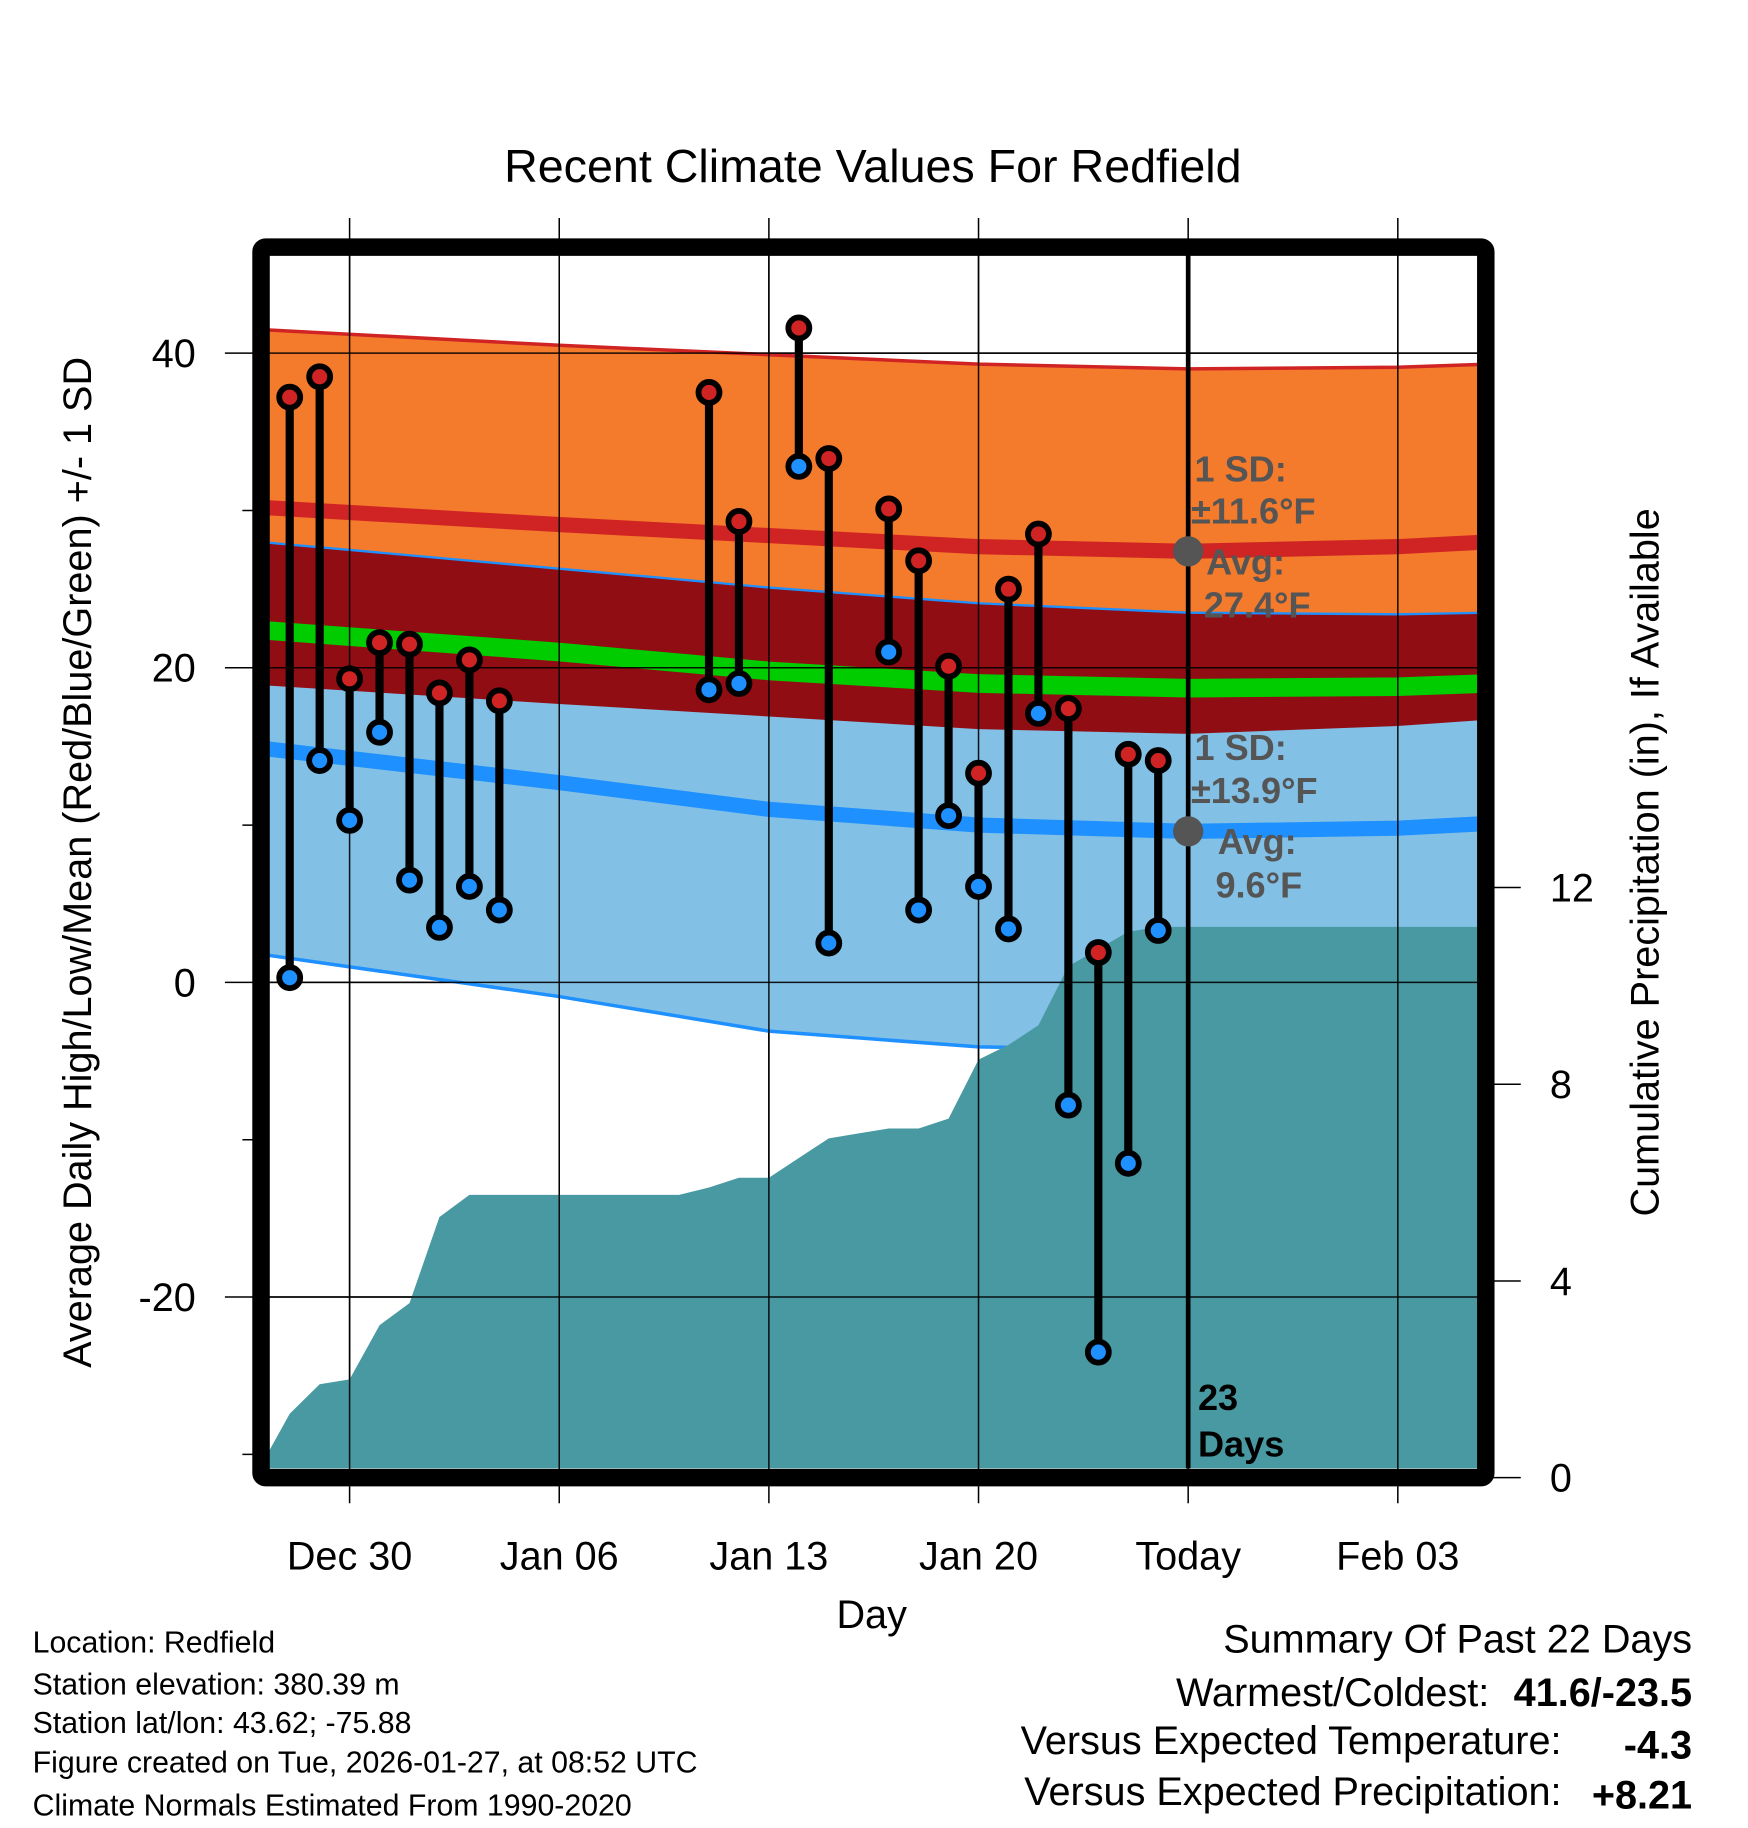 The width and height of the screenshot is (1748, 1828). Describe the element at coordinates (768, 1557) in the screenshot. I see `x-tick-label: Jan 13` at that location.